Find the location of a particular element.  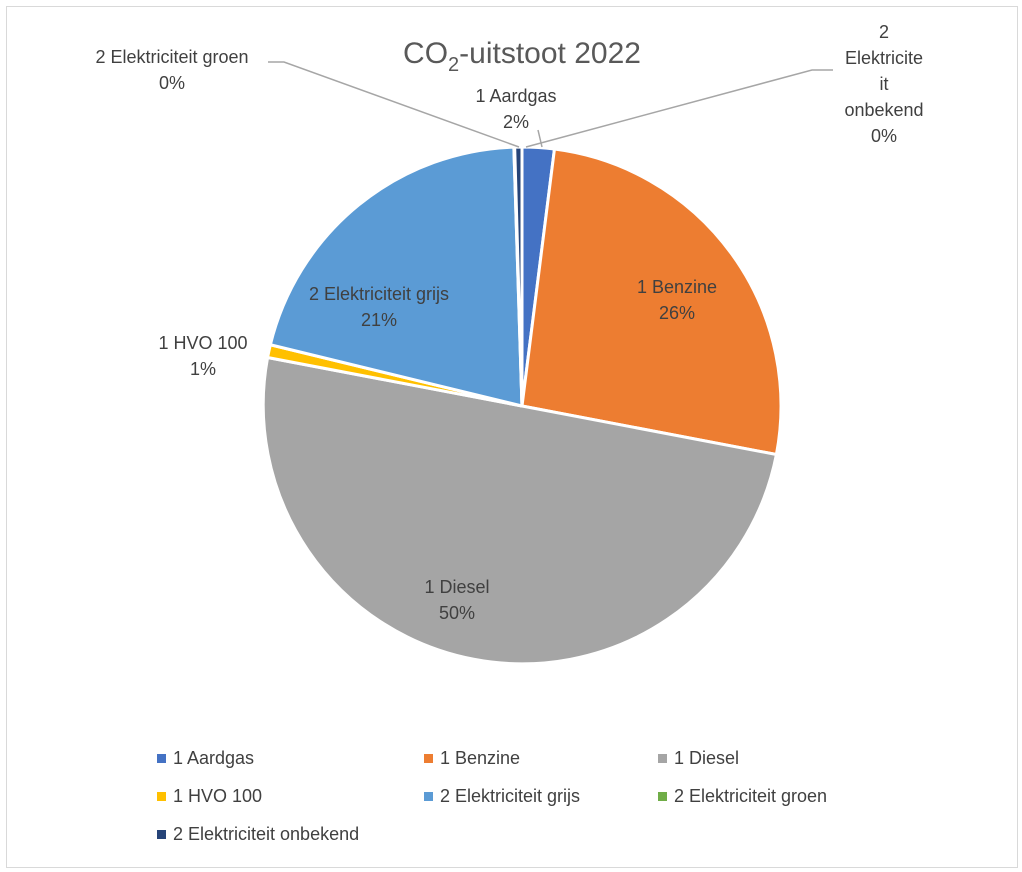

data-label-1-hvo-100: 1 HVO 100 1% is located at coordinates (202, 356).